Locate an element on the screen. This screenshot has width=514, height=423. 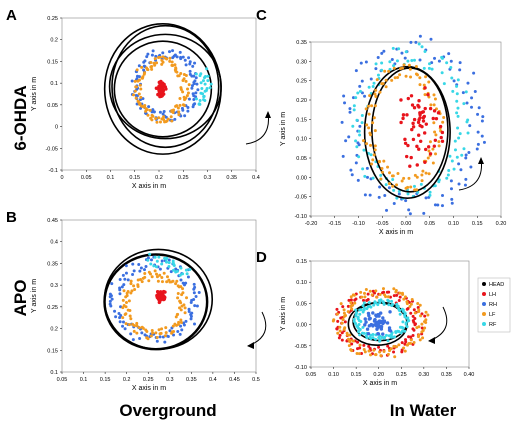
series-head-loop is located at coordinates (407, 132).